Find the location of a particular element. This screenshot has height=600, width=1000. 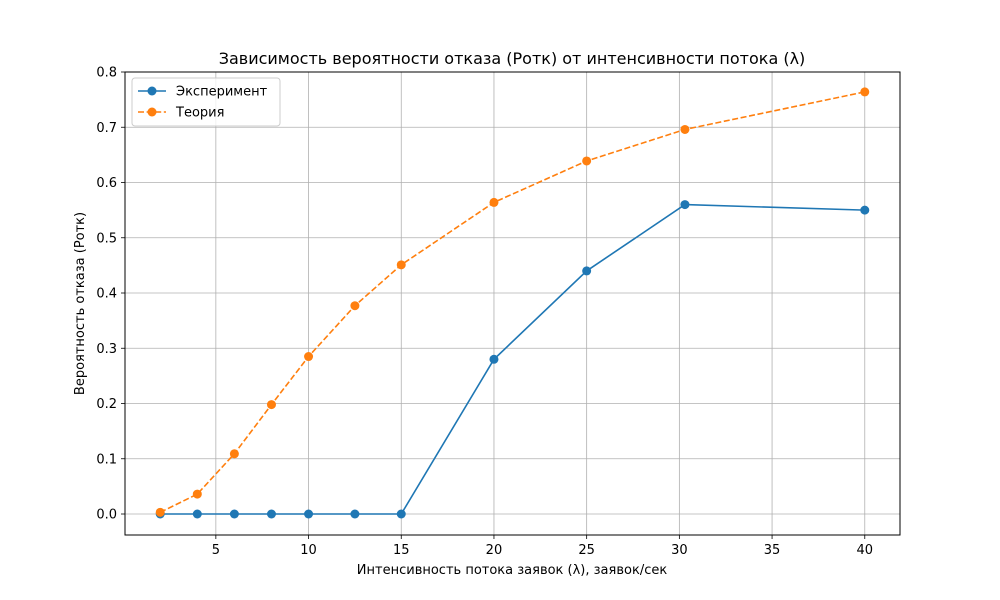

x-tick-label: 5 is located at coordinates (216, 550).